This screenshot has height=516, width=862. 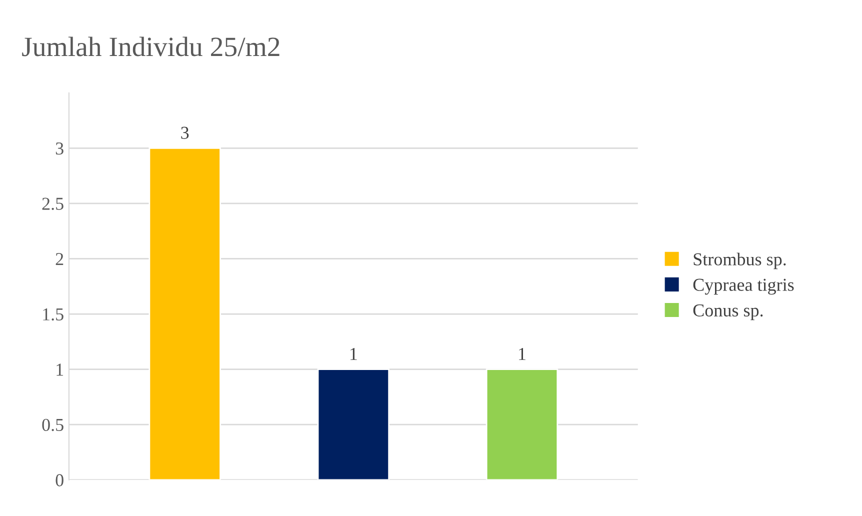 I want to click on legend-label: Cypraea tigris, so click(x=743, y=286).